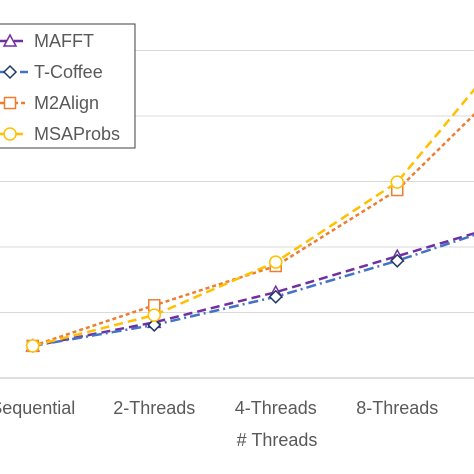  I want to click on legend-box, so click(68, 86).